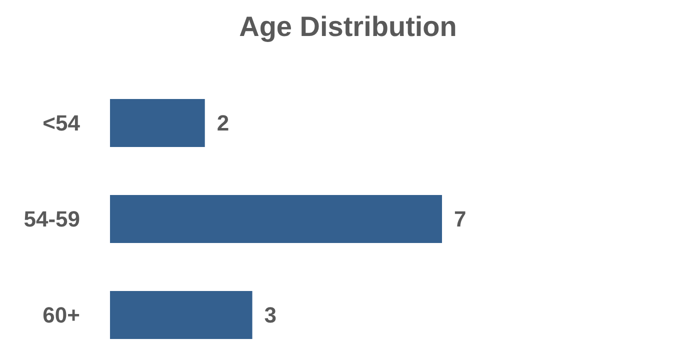 The height and width of the screenshot is (360, 680). Describe the element at coordinates (223, 123) in the screenshot. I see `data-label: 2` at that location.